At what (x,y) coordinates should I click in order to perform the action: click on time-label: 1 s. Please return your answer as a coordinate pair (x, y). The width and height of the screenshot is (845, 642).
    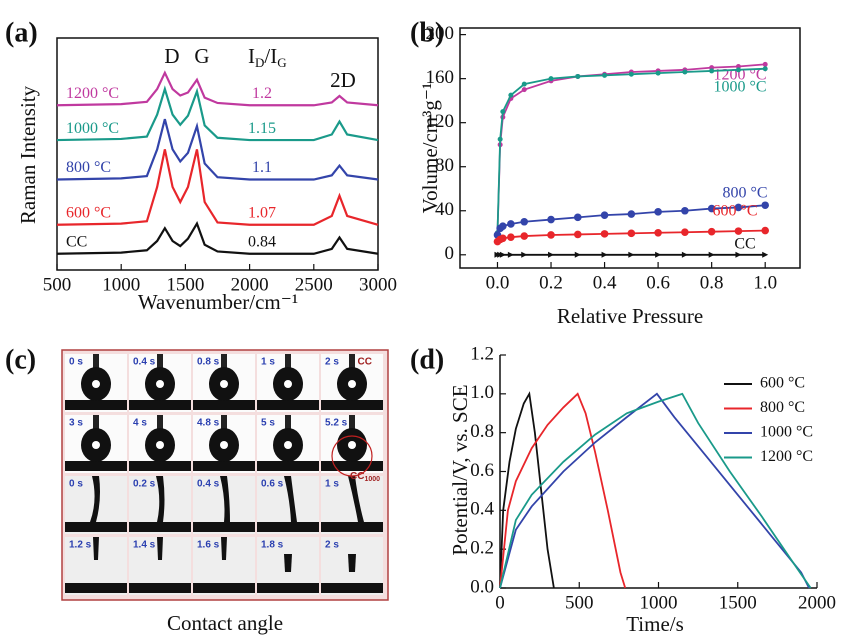
    Looking at the image, I should click on (332, 484).